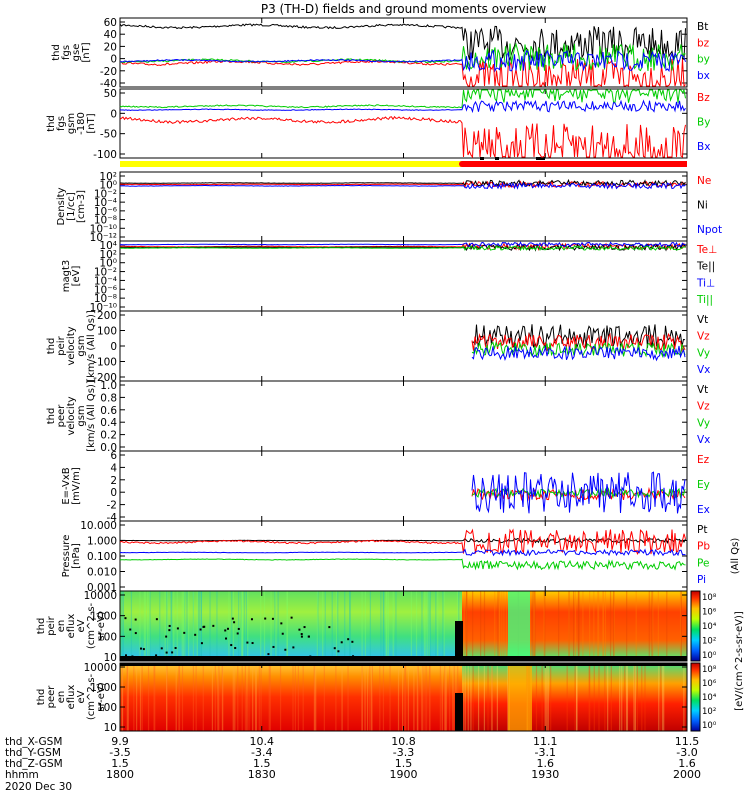 The width and height of the screenshot is (750, 804). What do you see at coordinates (91, 123) in the screenshot?
I see `y-axis-label-line: [nT]` at bounding box center [91, 123].